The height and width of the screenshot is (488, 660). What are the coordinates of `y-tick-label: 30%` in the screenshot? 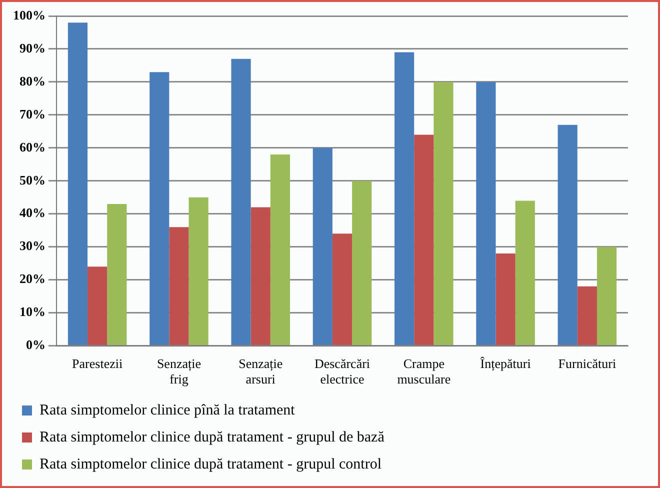 It's located at (33, 246).